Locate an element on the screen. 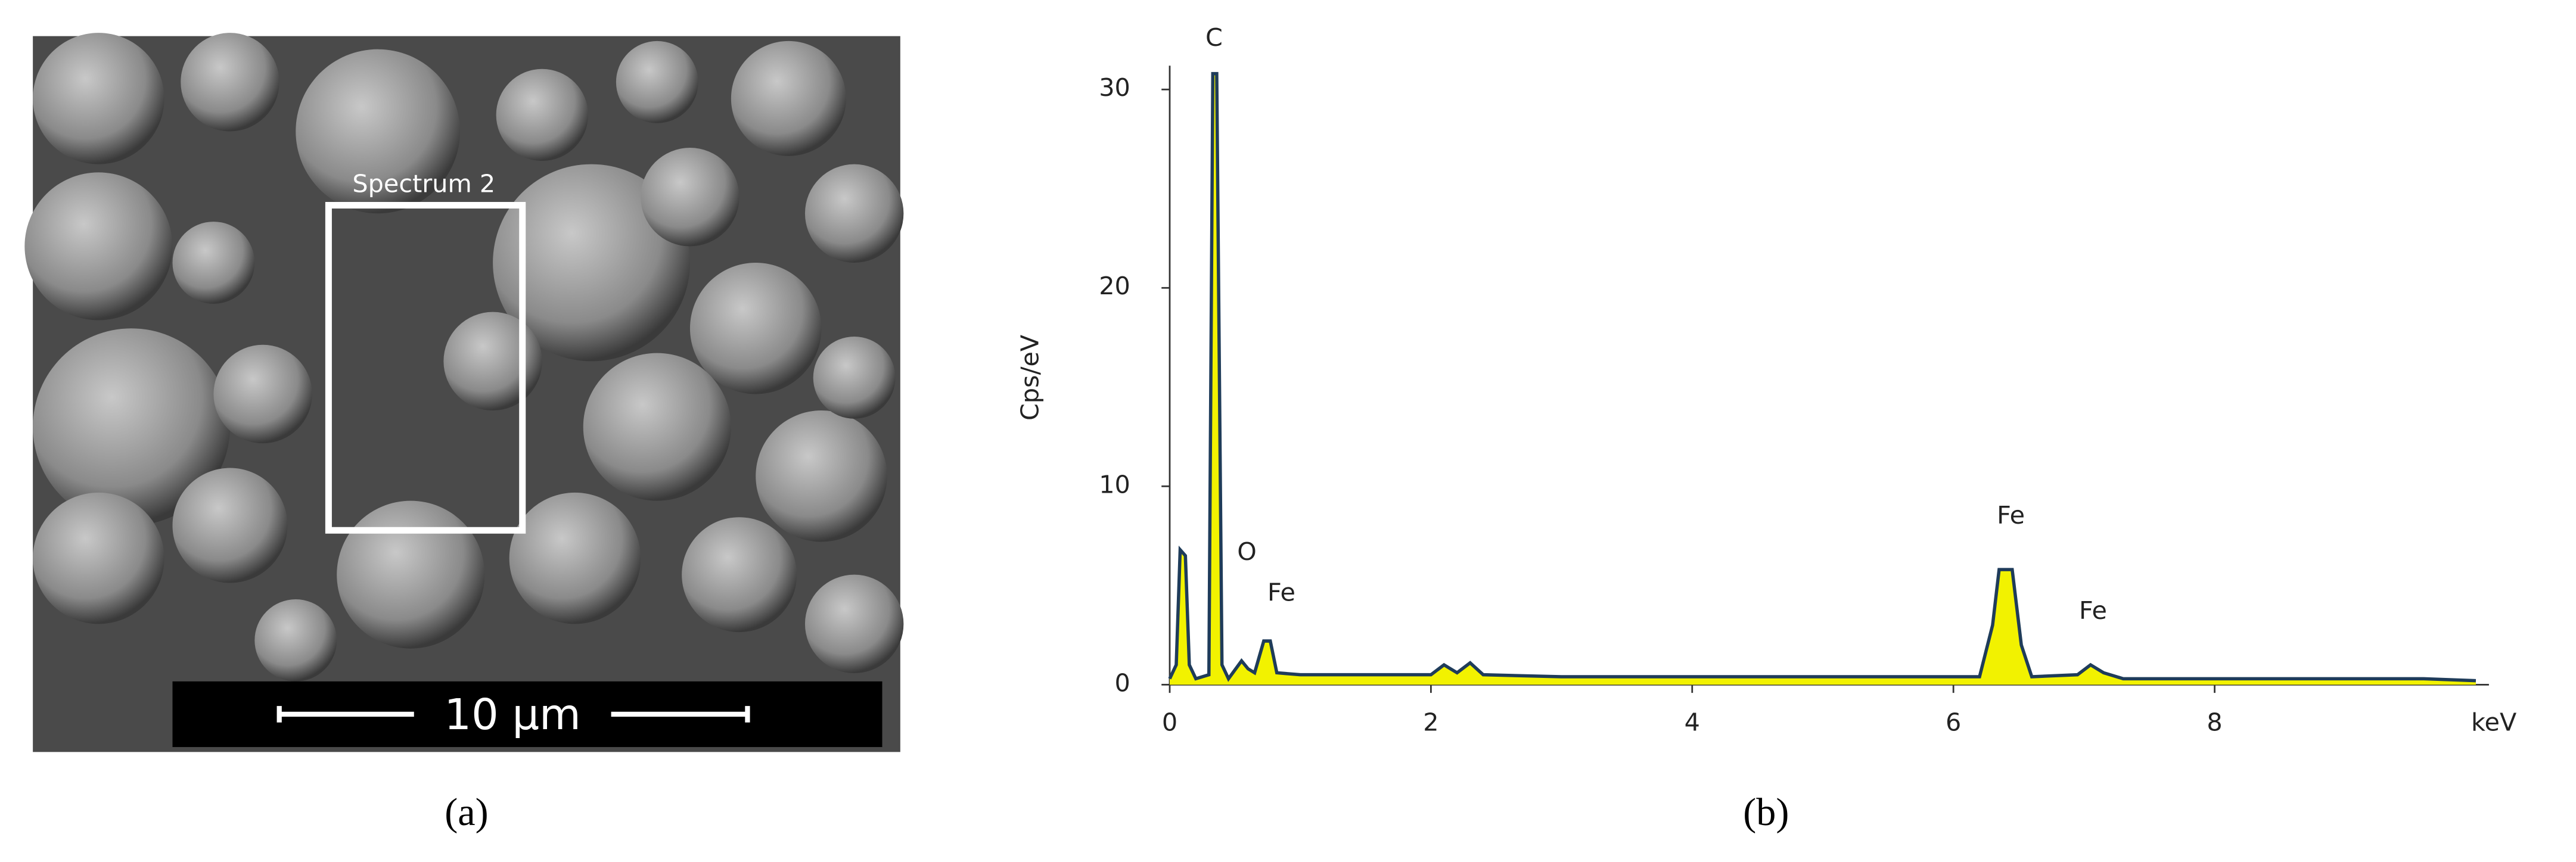 The height and width of the screenshot is (862, 2576). x-tick-label: 8 is located at coordinates (2214, 722).